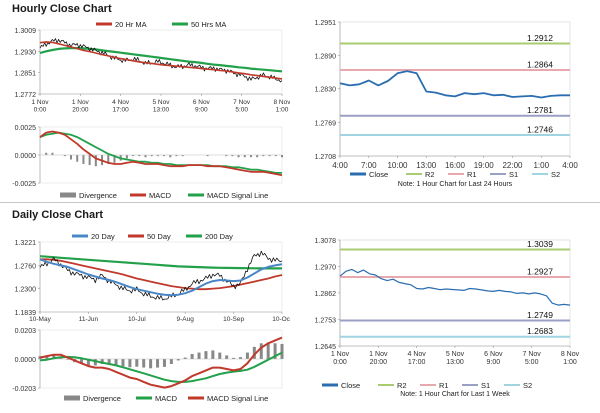 This screenshot has height=413, width=600. What do you see at coordinates (41, 106) in the screenshot?
I see `hourly-price-xtick-0: 1 Nov 0:00` at bounding box center [41, 106].